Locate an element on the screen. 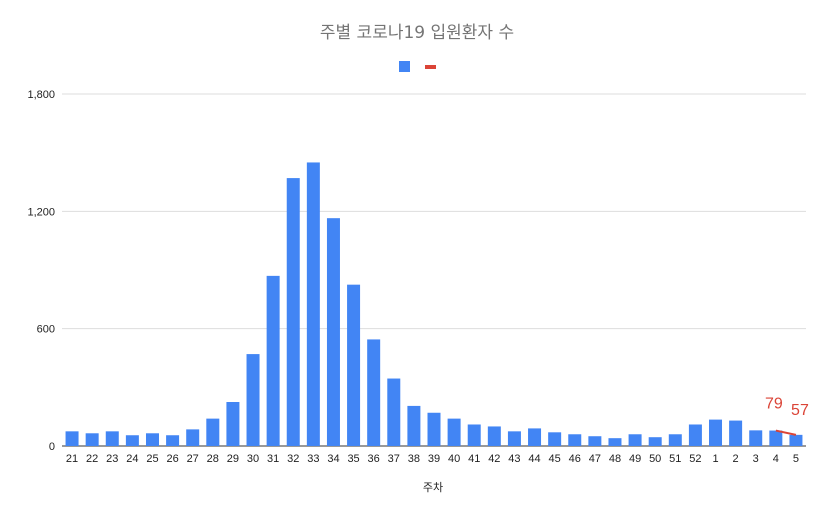 The height and width of the screenshot is (516, 835). data-label: 79 is located at coordinates (774, 404).